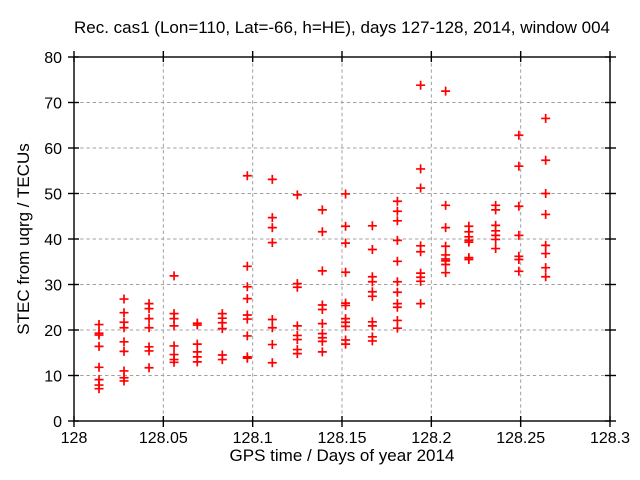  Describe the element at coordinates (53, 149) in the screenshot. I see `y-tick-label: 60` at that location.